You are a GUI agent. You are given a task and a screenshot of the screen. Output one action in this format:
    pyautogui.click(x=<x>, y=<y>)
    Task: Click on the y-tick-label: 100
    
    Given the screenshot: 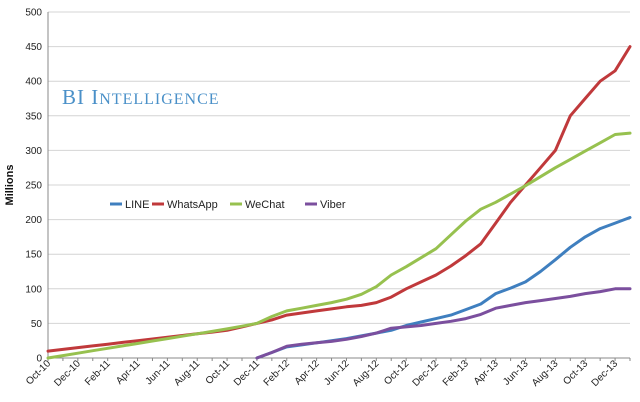 What is the action you would take?
    pyautogui.click(x=33, y=289)
    